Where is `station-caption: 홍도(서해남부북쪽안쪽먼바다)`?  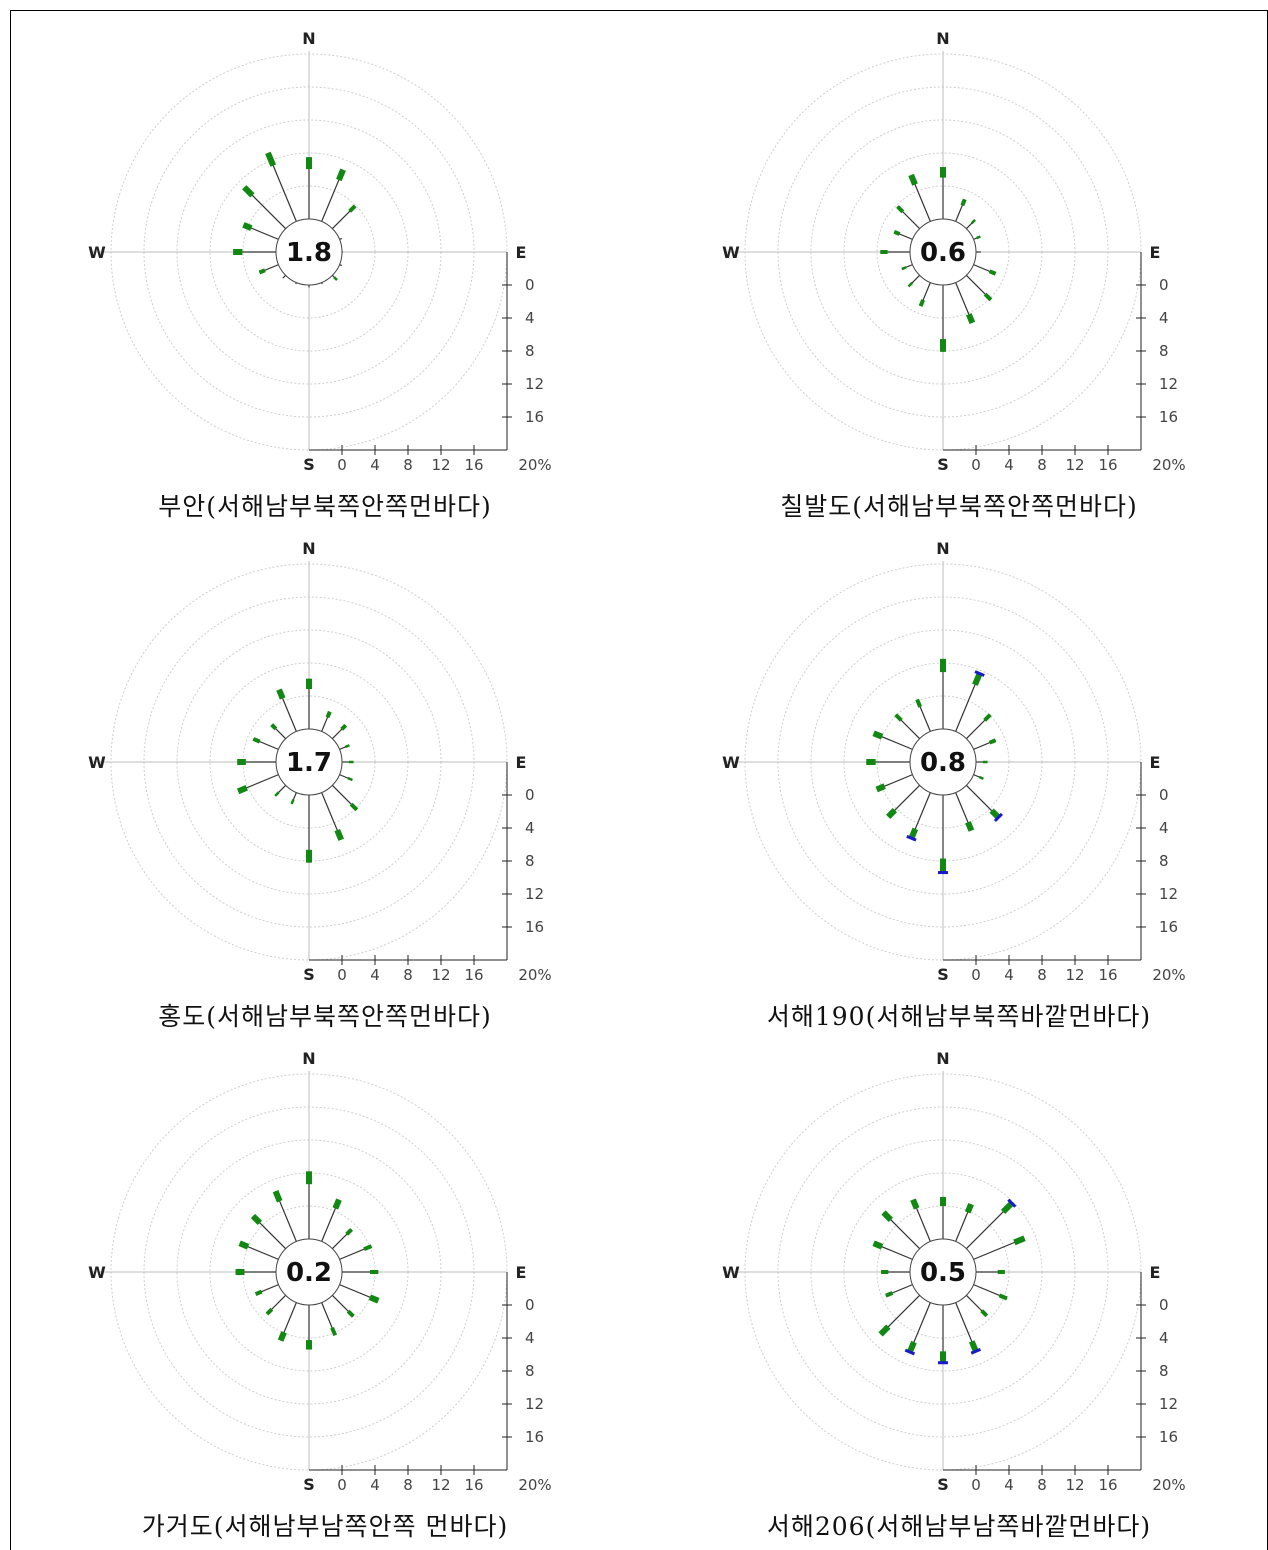
station-caption: 홍도(서해남부북쪽안쪽먼바다) is located at coordinates (325, 1016).